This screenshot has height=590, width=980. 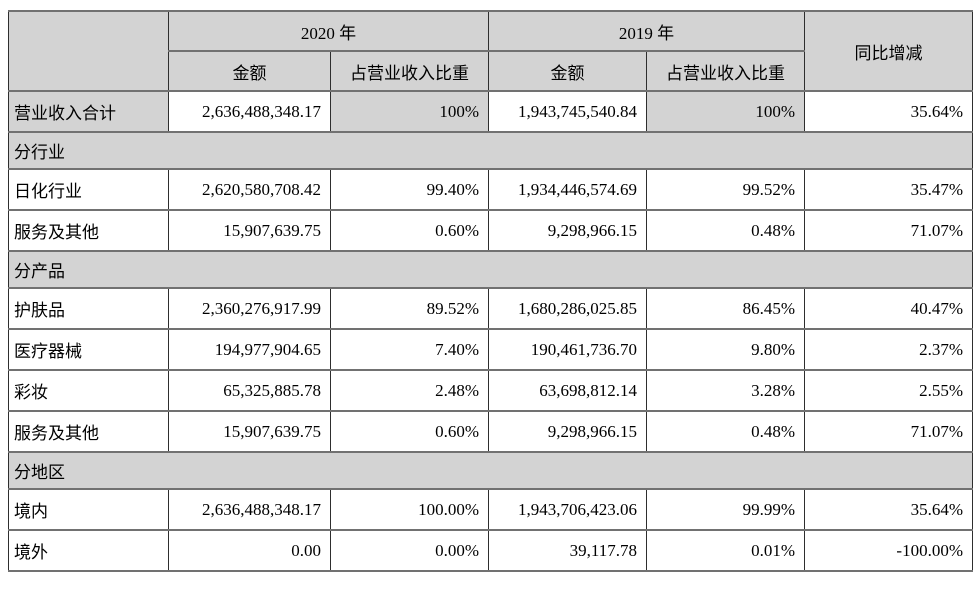 I want to click on change-cell: 2.55%, so click(x=888, y=390).